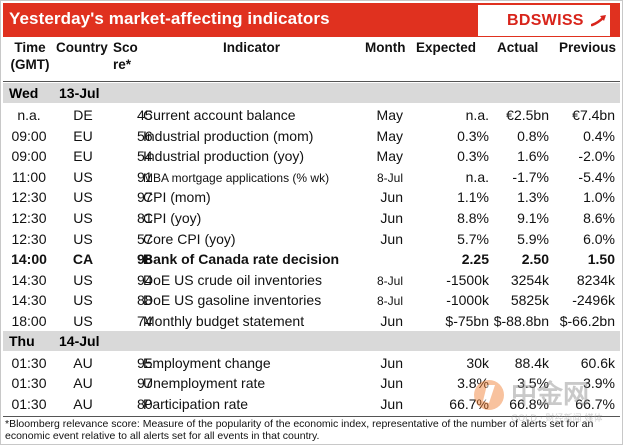  Describe the element at coordinates (467, 279) in the screenshot. I see `cell-expected: -1500k` at that location.